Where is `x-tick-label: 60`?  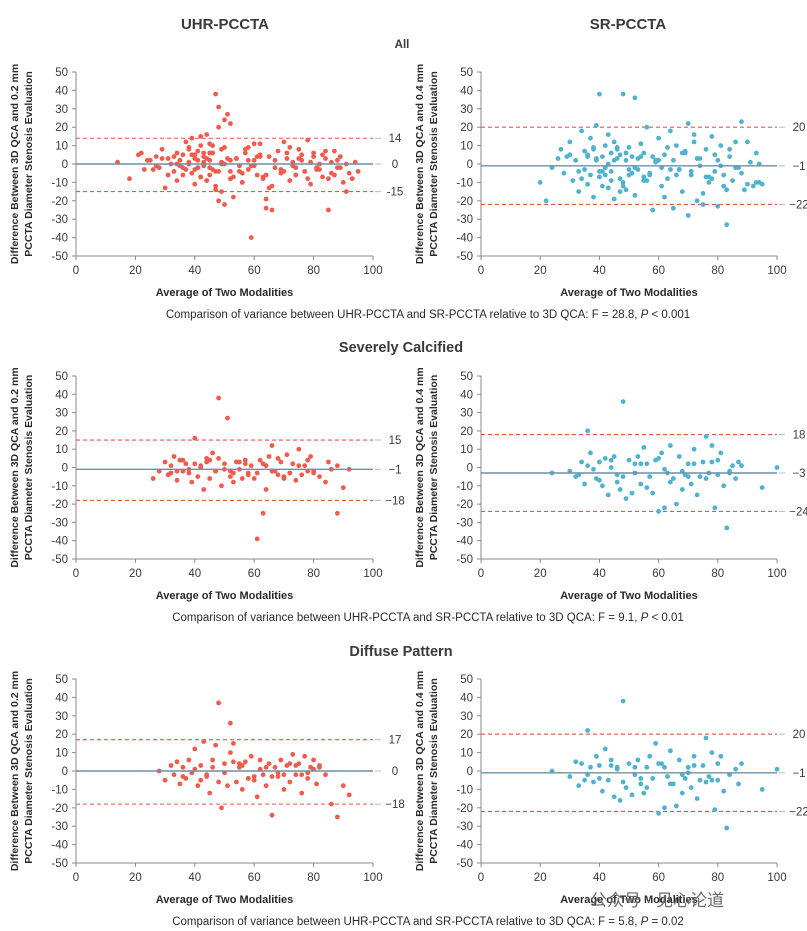
x-tick-label: 60 is located at coordinates (658, 574).